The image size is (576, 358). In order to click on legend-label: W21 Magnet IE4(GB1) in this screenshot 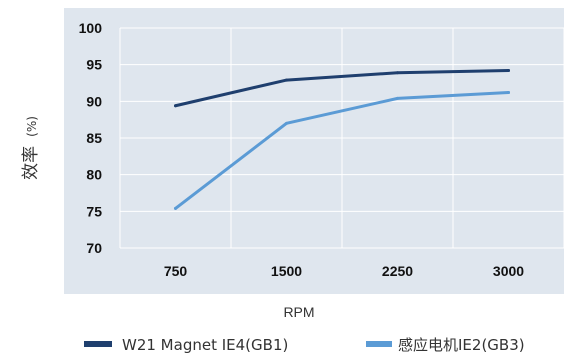, I will do `click(205, 345)`.